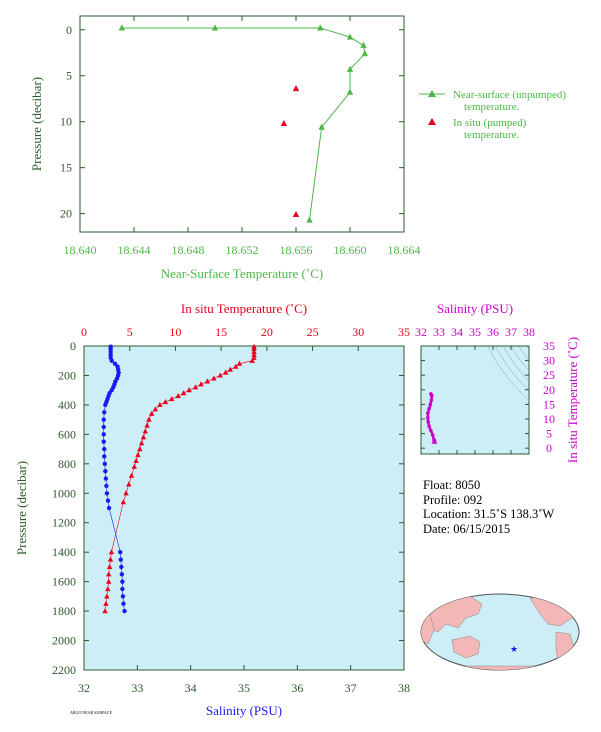 The width and height of the screenshot is (601, 732). Describe the element at coordinates (500, 667) in the screenshot. I see `land-antarctica` at that location.